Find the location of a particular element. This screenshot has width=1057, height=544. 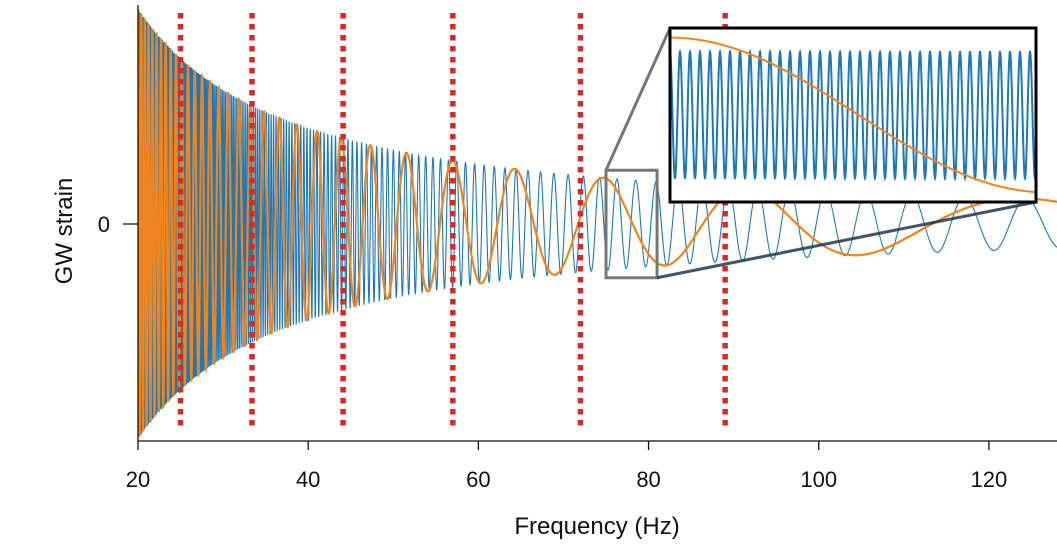

zoom-connector-bottom is located at coordinates (846, 240).